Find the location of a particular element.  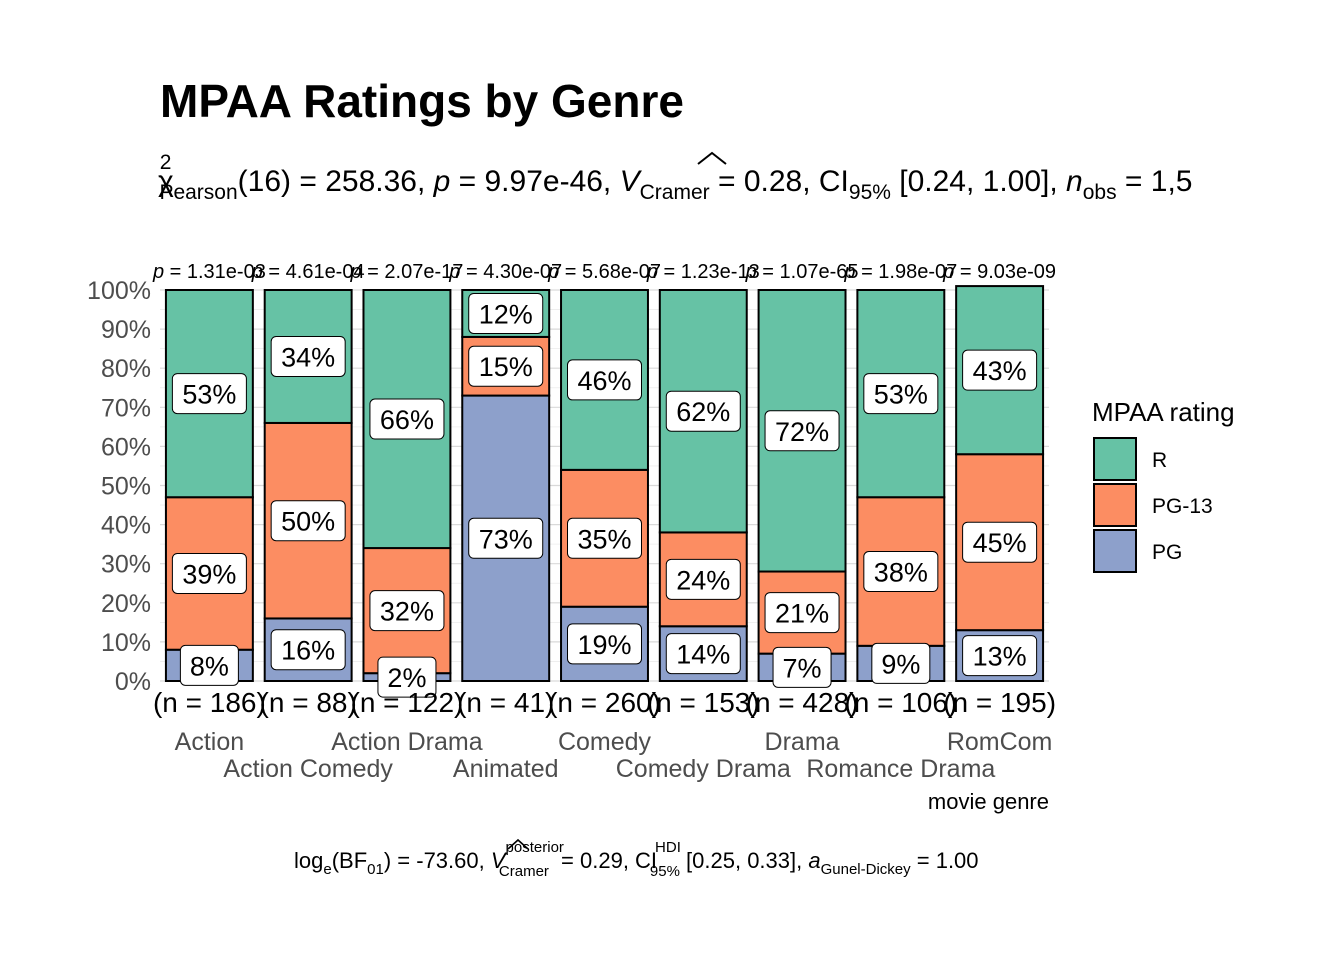

data-label: 39% is located at coordinates (209, 574).